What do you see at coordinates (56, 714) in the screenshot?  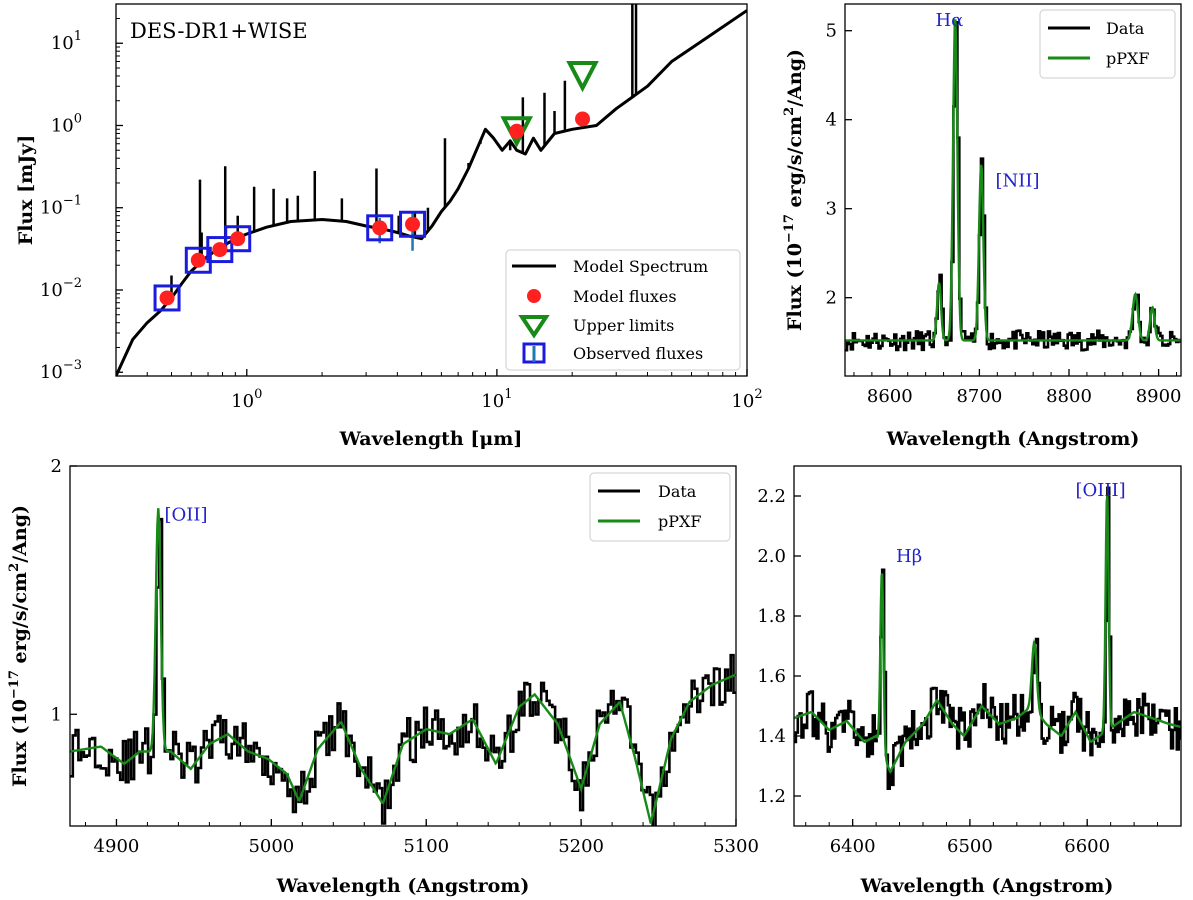 I see `y-tick-label: 1` at bounding box center [56, 714].